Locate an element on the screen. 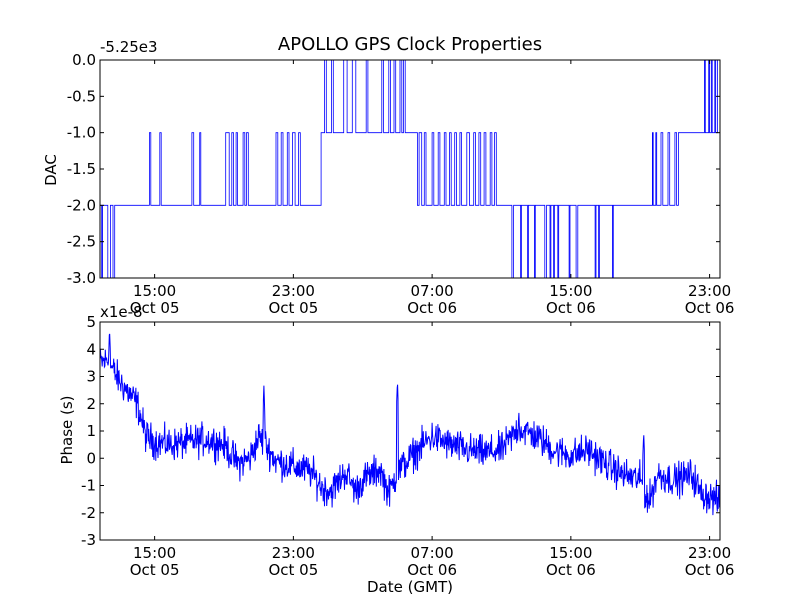 This screenshot has width=800, height=600. y-tick-label: 5 is located at coordinates (91, 322).